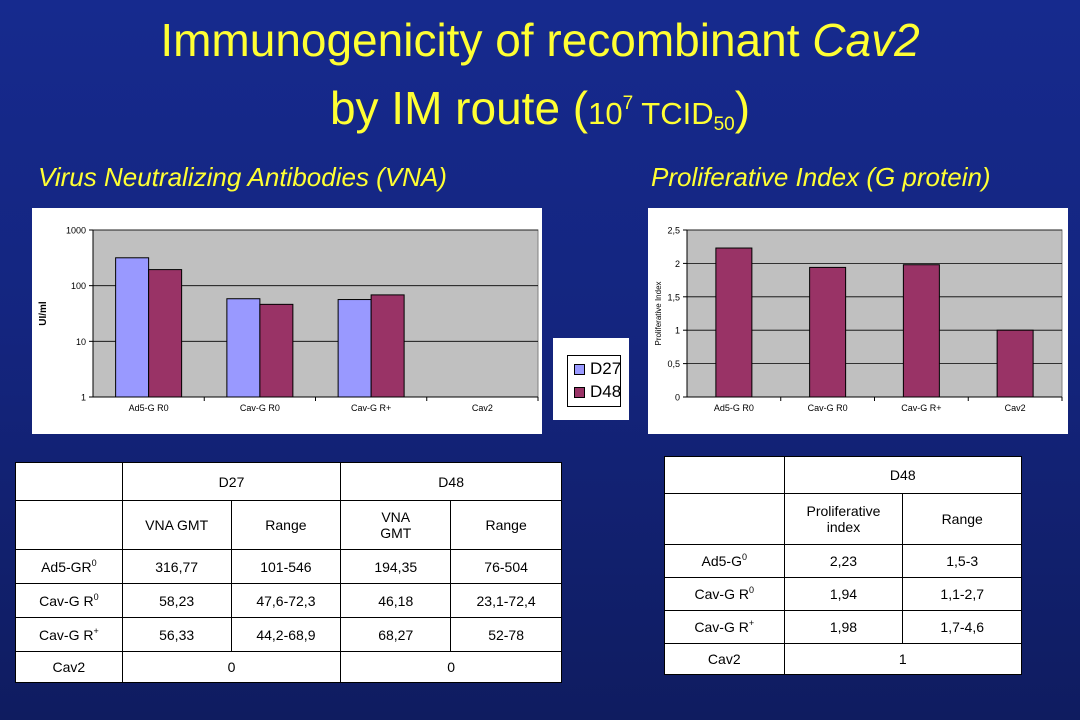 This screenshot has width=1080, height=720. What do you see at coordinates (673, 297) in the screenshot?
I see `y-tick-label: 1,5` at bounding box center [673, 297].